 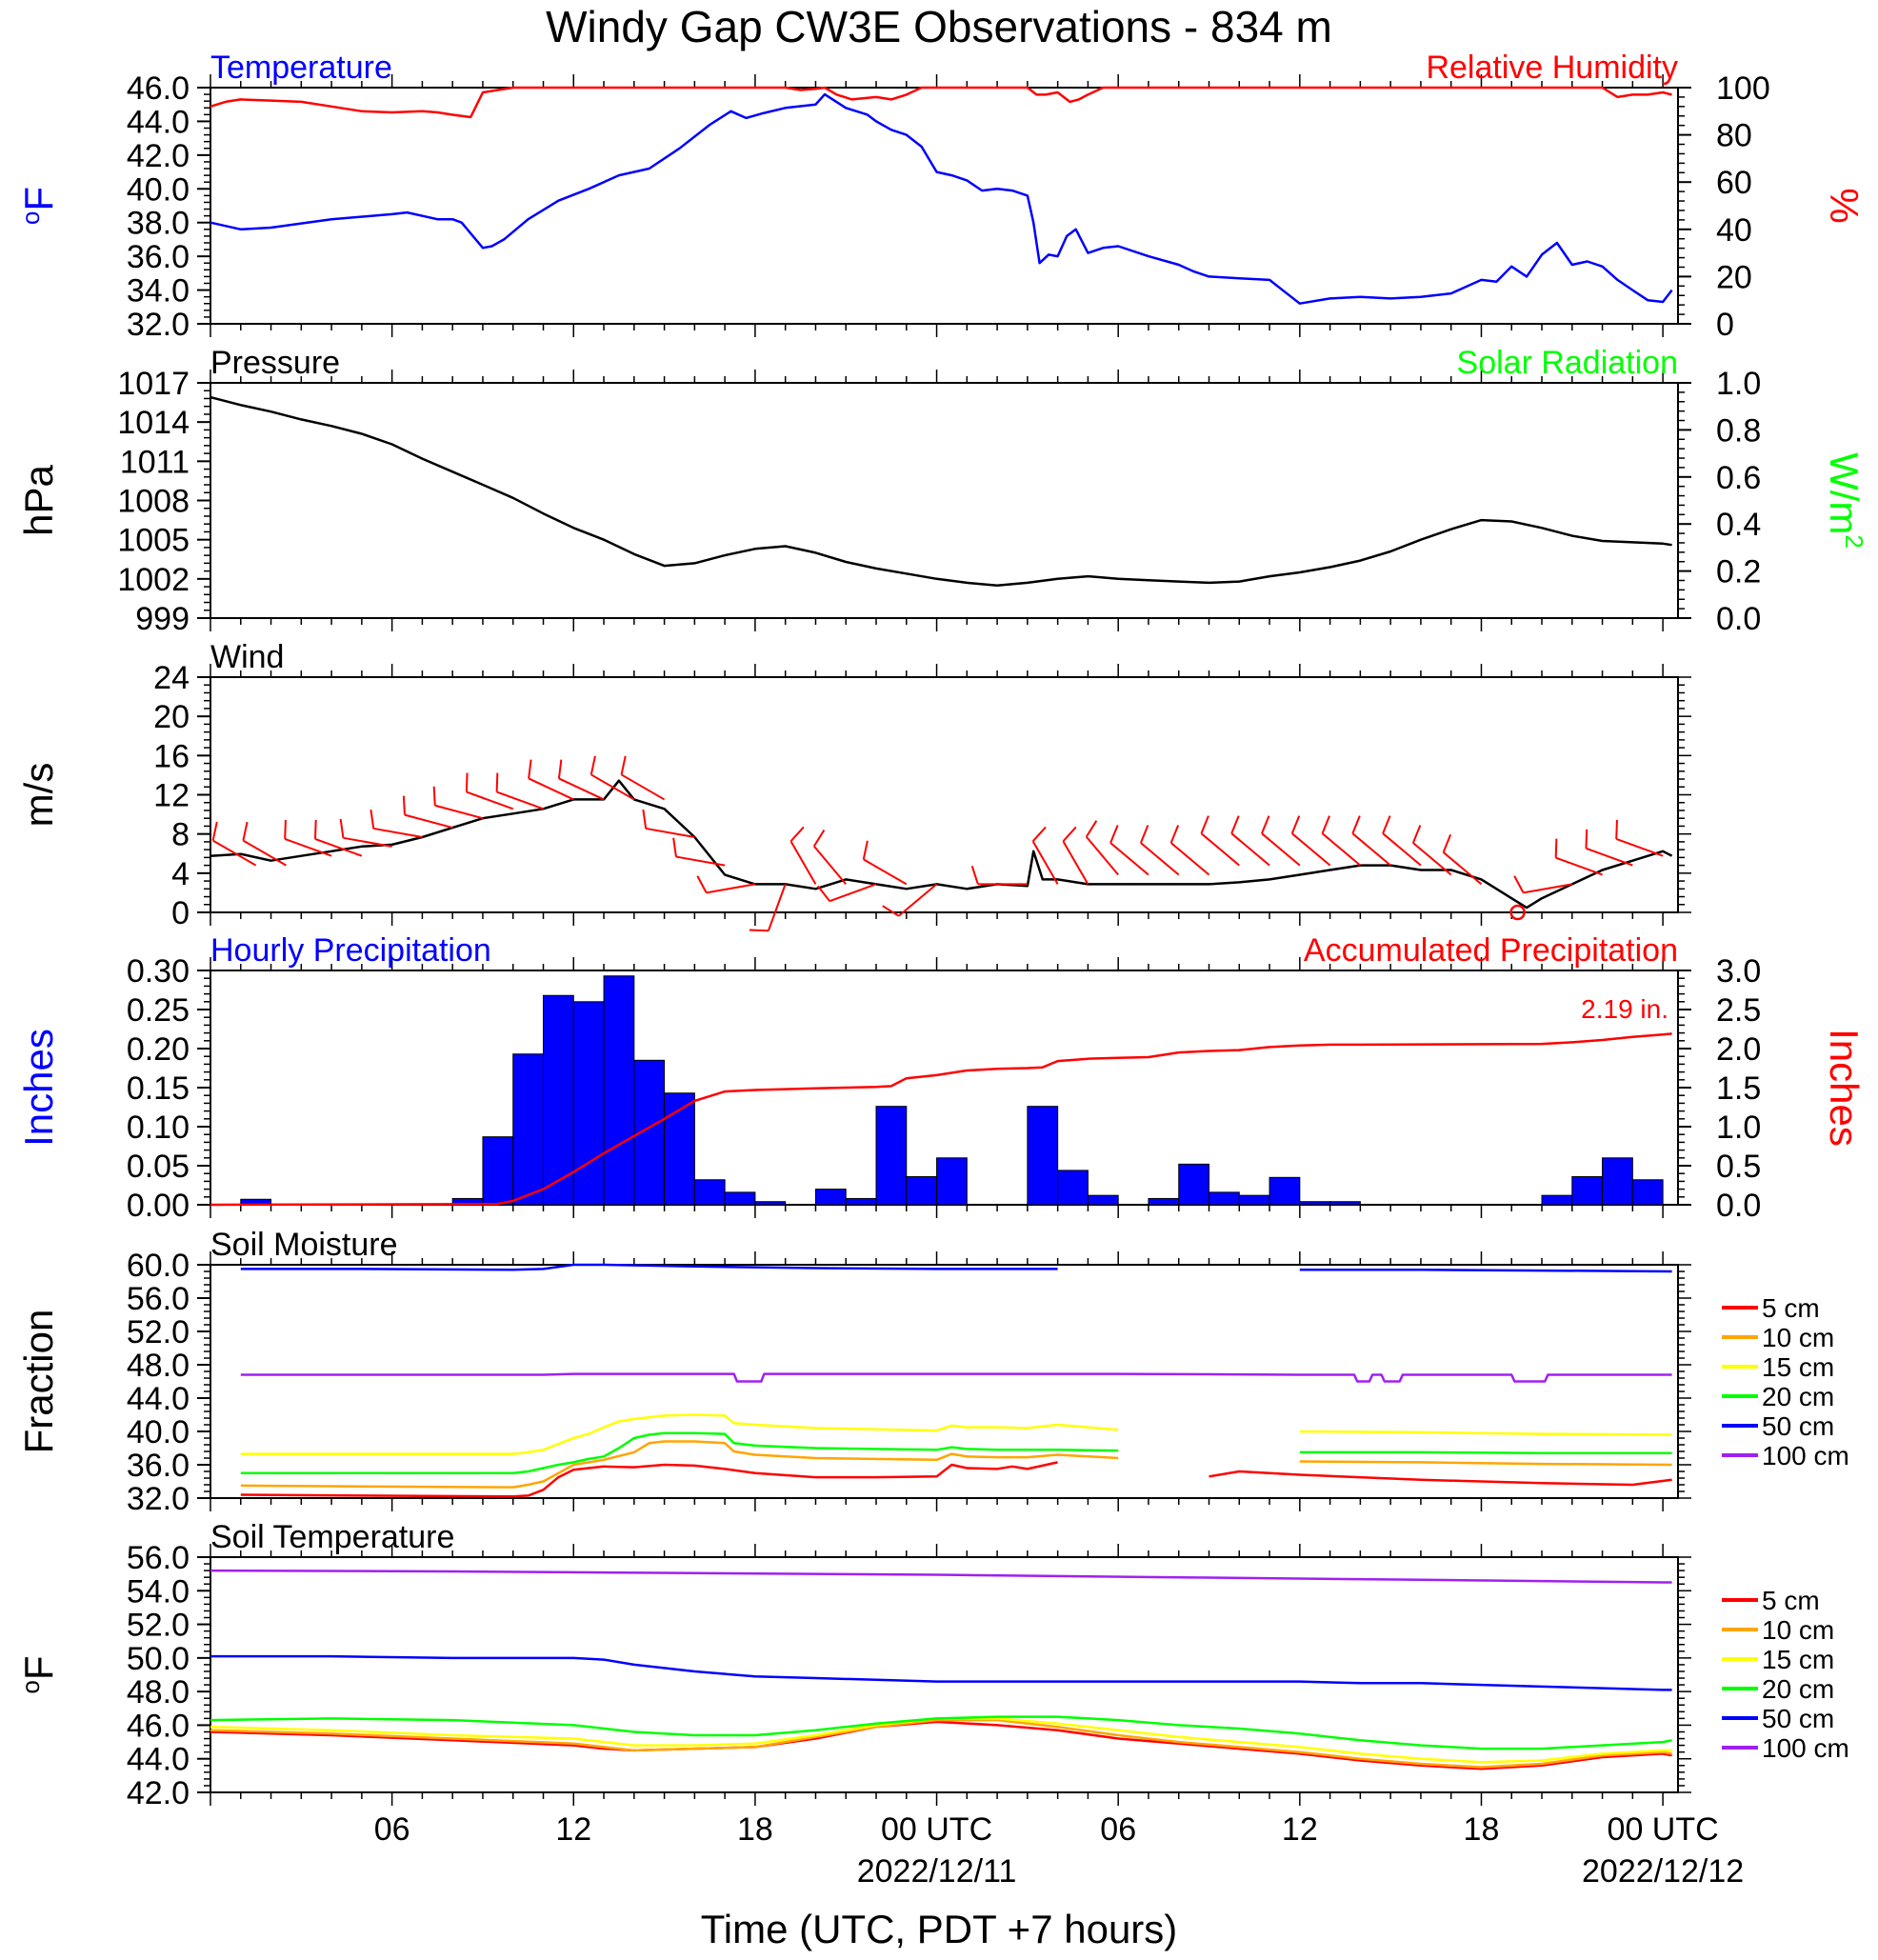 What do you see at coordinates (158, 291) in the screenshot?
I see `y-tick-label-left: 34.0` at bounding box center [158, 291].